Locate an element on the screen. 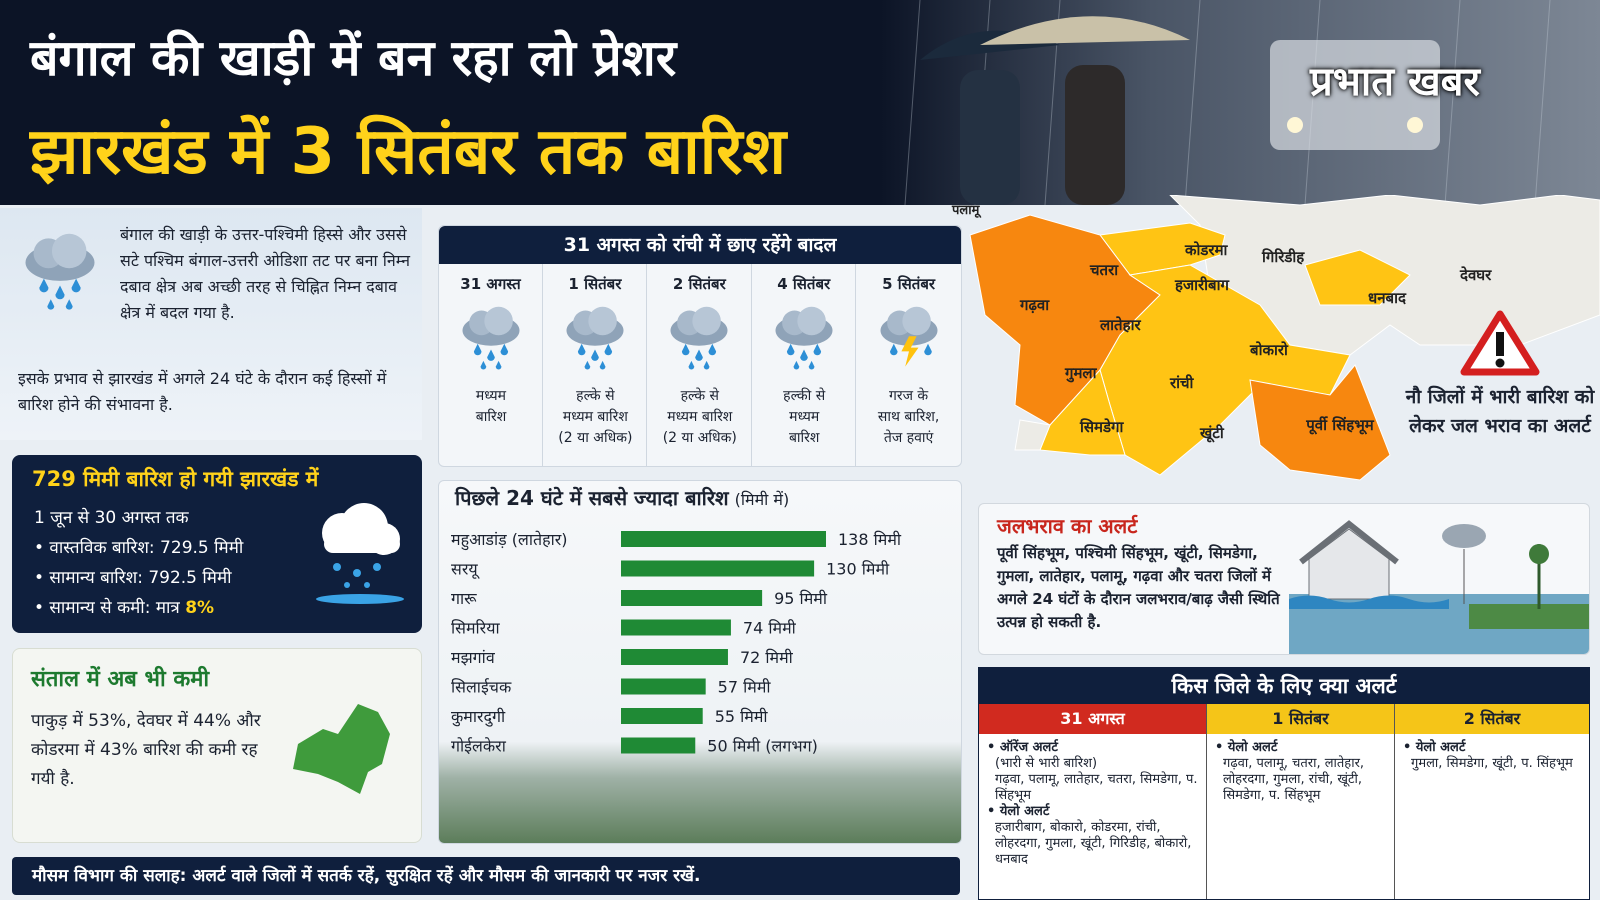 The height and width of the screenshot is (900, 1600). district-label: धनबाद is located at coordinates (1387, 298).